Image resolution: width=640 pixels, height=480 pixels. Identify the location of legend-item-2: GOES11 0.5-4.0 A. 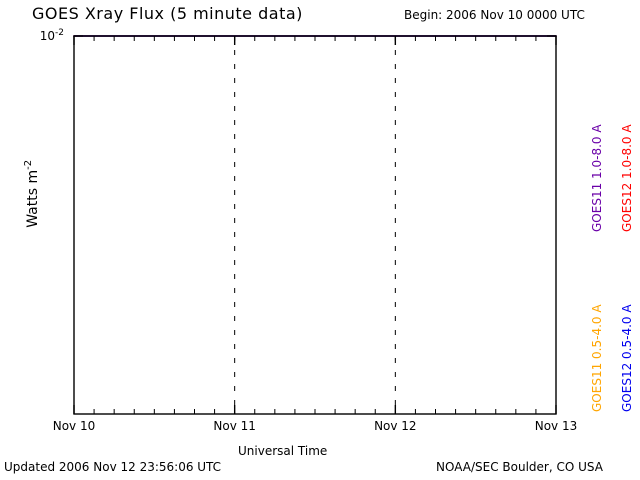
(597, 358).